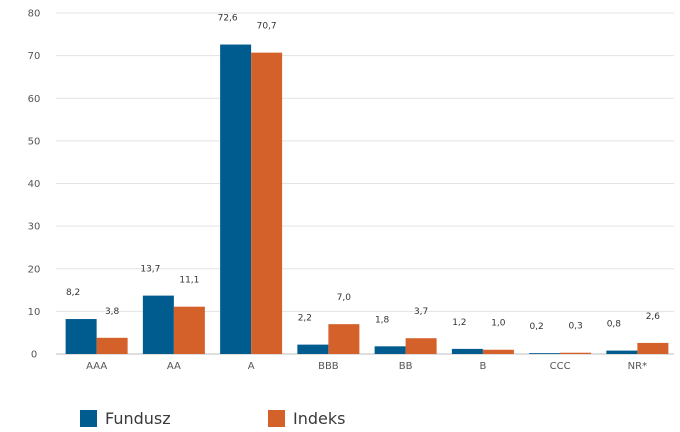  I want to click on data-label: 0,2, so click(536, 327).